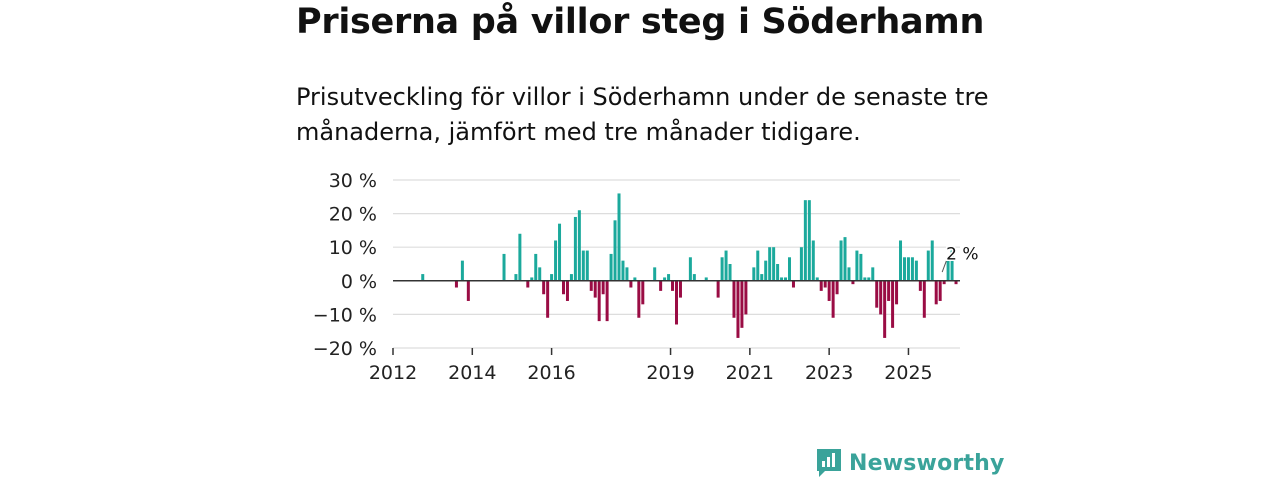 The width and height of the screenshot is (1280, 480). I want to click on x-tick-label: 2021, so click(750, 373).